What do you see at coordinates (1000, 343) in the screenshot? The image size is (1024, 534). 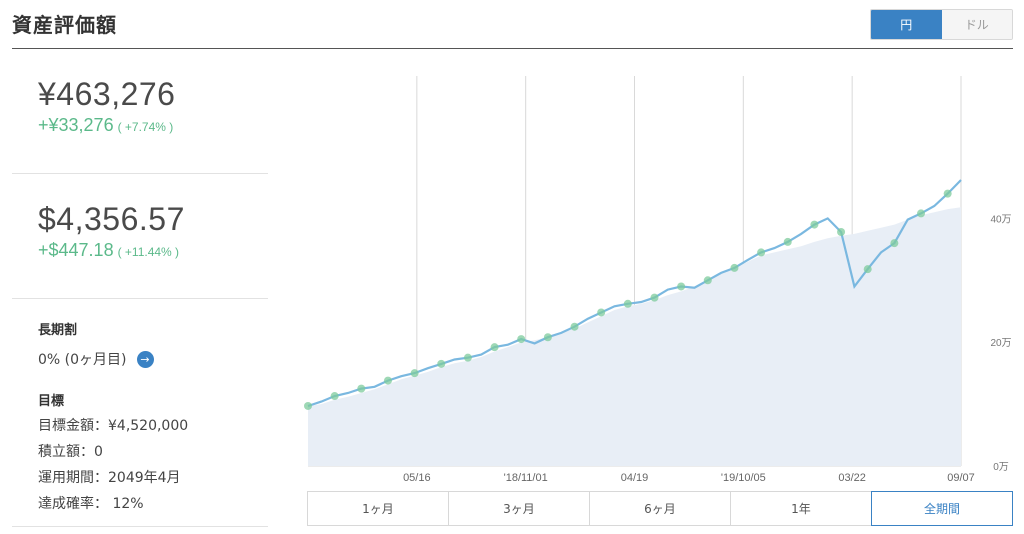 I see `y-tick-label: 20万` at bounding box center [1000, 343].